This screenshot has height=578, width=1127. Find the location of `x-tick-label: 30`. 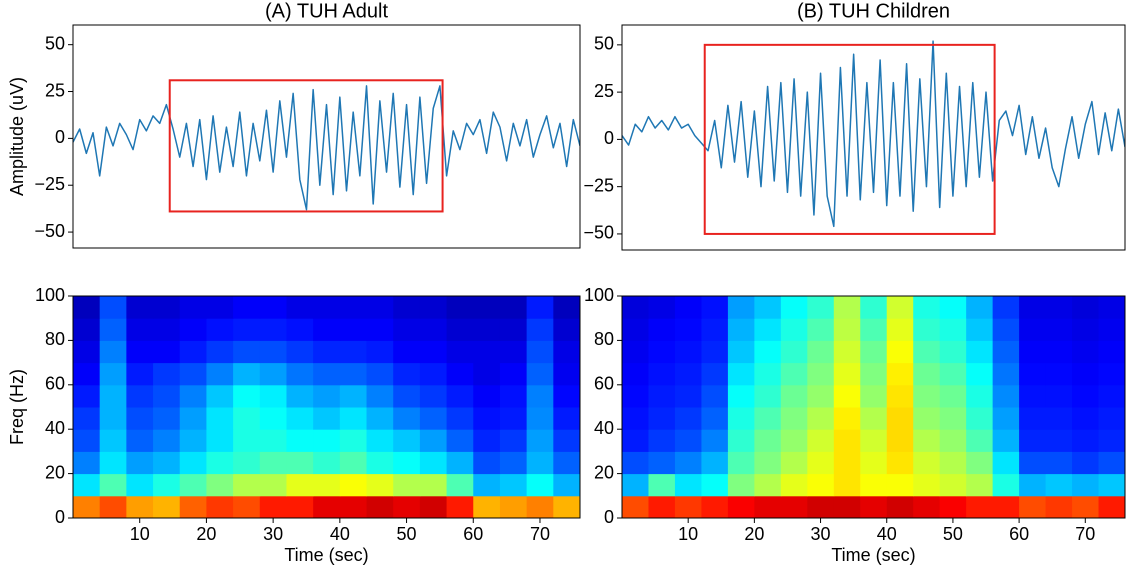

x-tick-label: 30 is located at coordinates (821, 534).